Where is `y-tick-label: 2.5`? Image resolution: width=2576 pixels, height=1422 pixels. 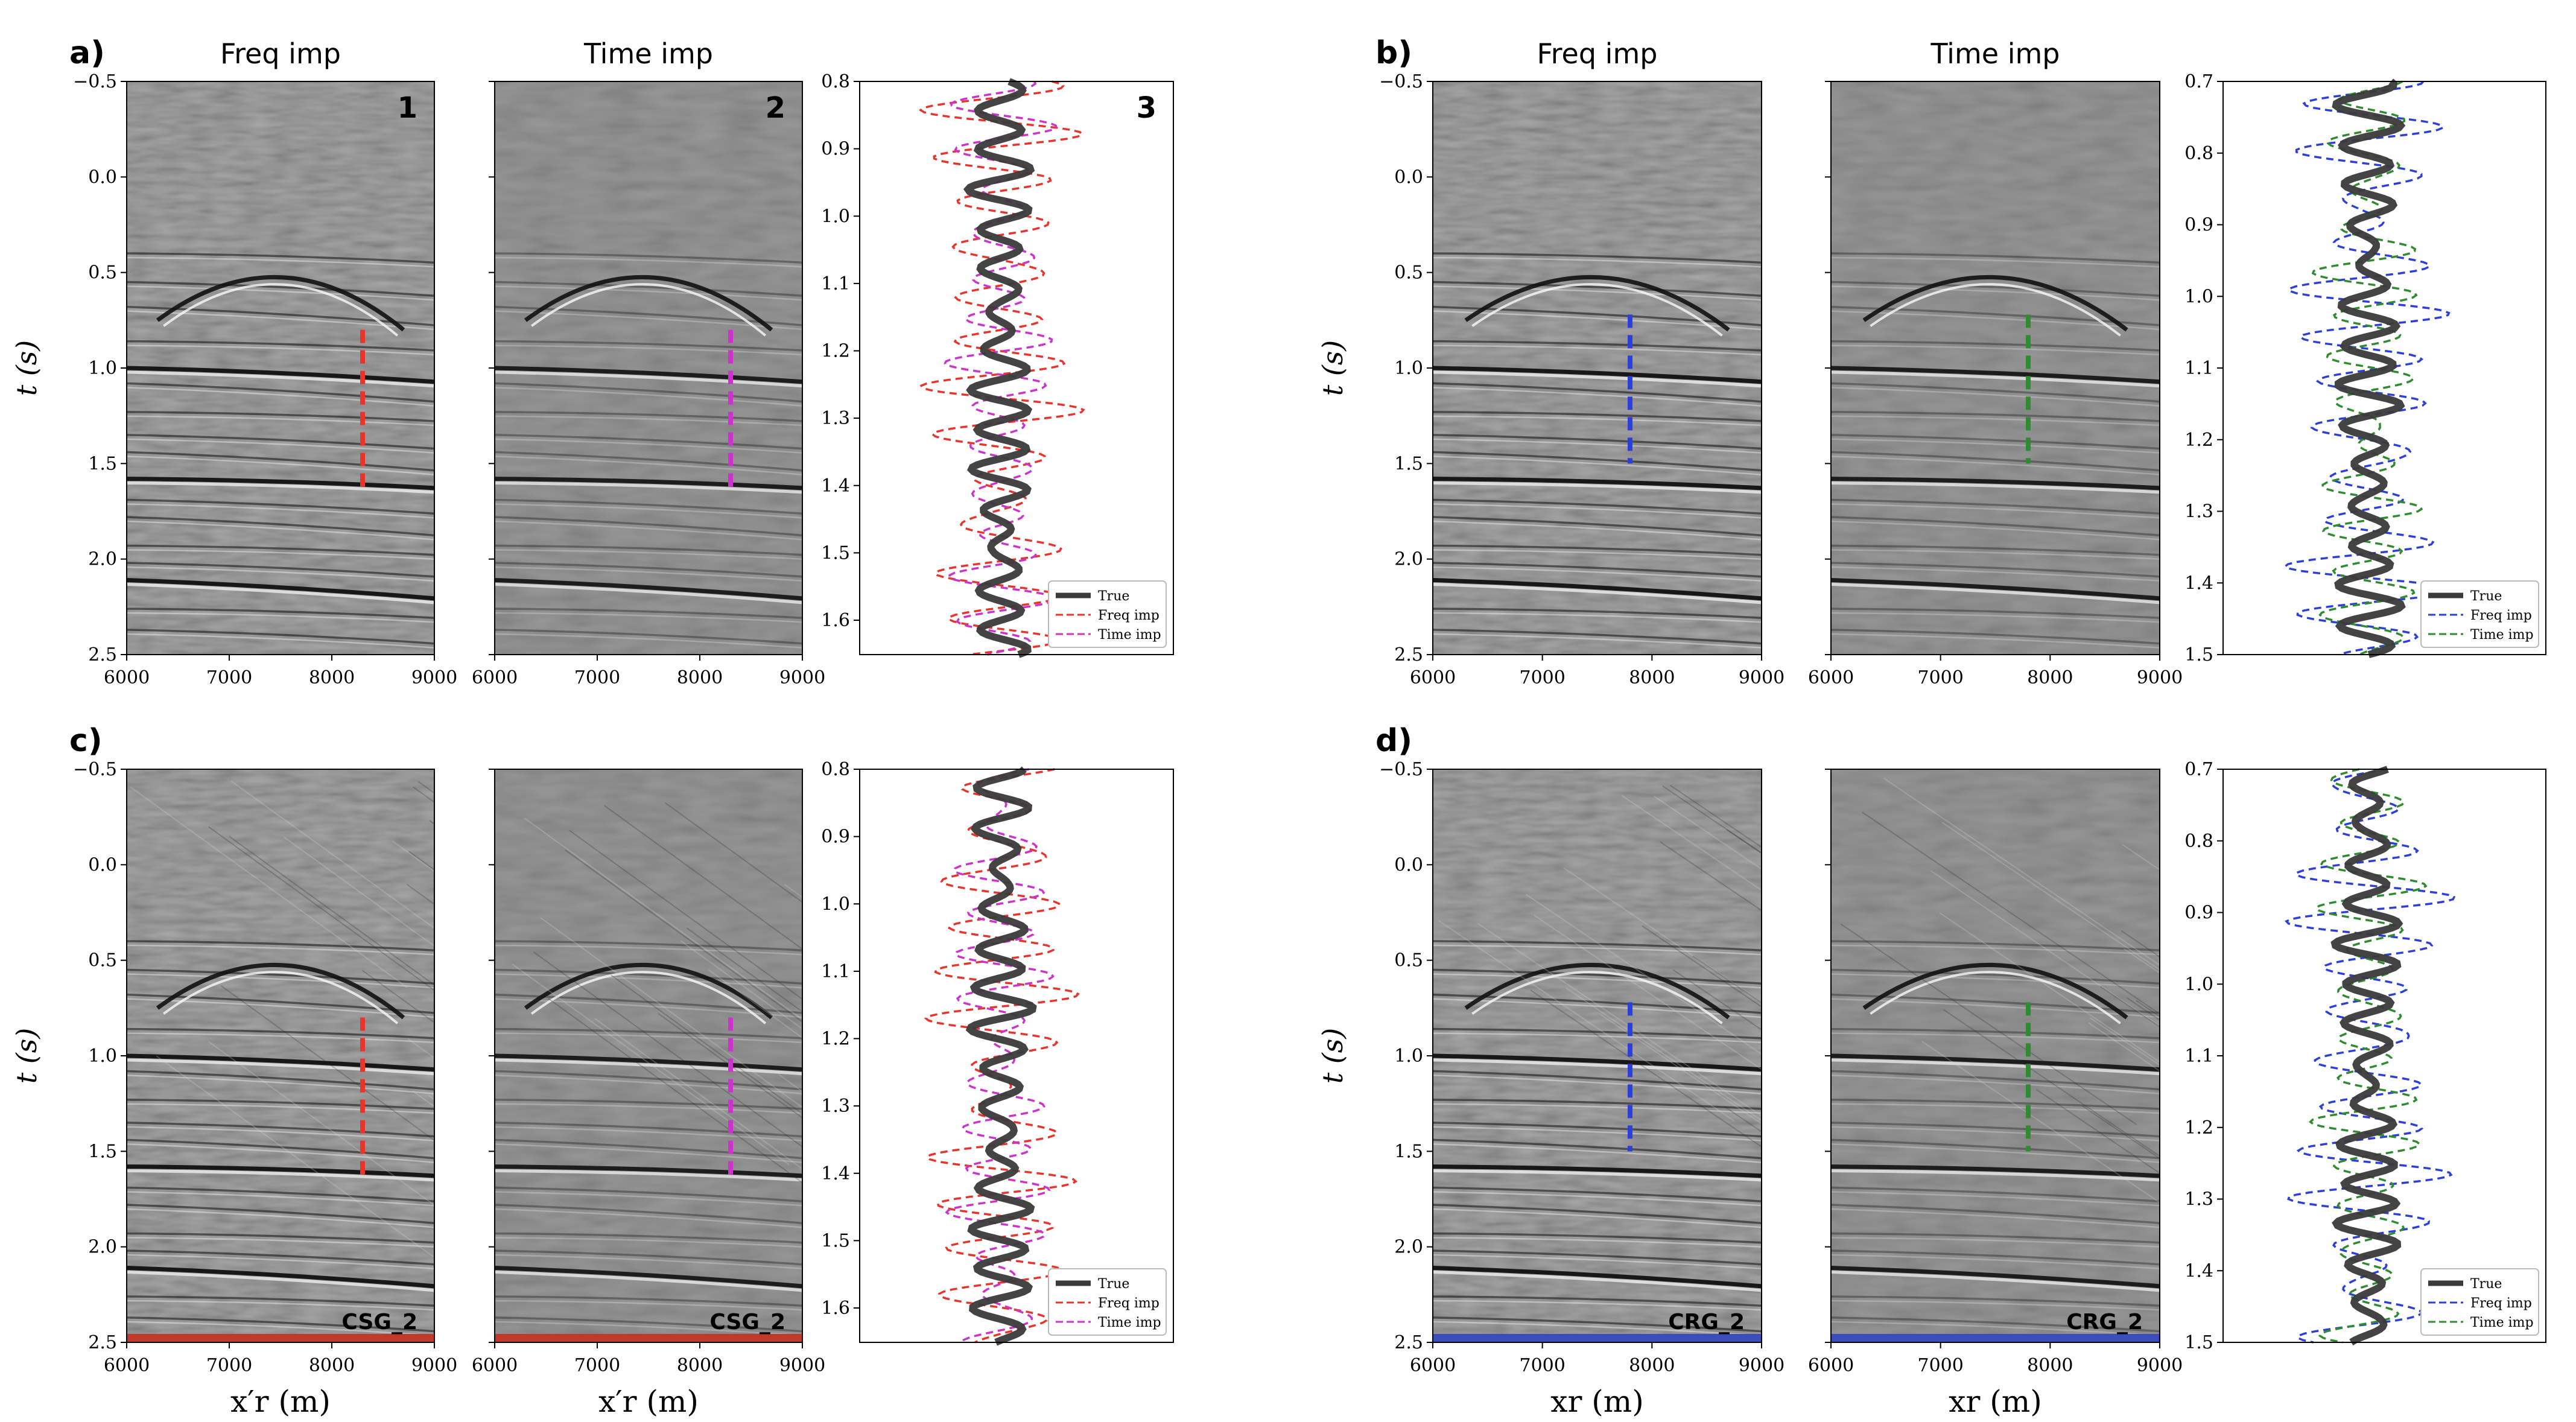 y-tick-label: 2.5 is located at coordinates (1409, 654).